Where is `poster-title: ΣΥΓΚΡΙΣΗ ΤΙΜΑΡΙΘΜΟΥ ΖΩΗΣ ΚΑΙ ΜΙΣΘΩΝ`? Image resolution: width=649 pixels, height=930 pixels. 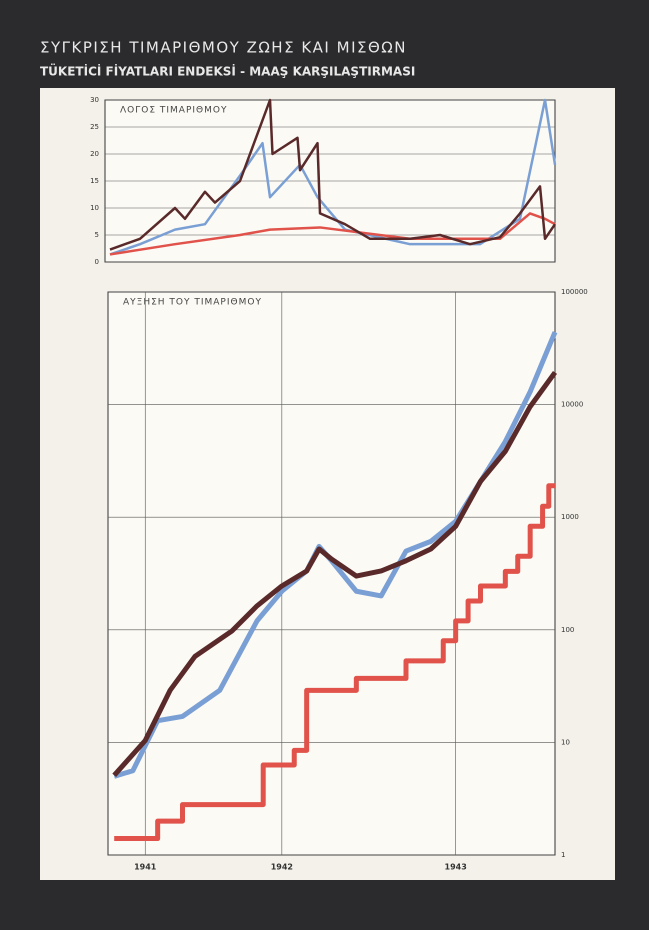 poster-title: ΣΥΓΚΡΙΣΗ ΤΙΜΑΡΙΘΜΟΥ ΖΩΗΣ ΚΑΙ ΜΙΣΘΩΝ is located at coordinates (223, 48).